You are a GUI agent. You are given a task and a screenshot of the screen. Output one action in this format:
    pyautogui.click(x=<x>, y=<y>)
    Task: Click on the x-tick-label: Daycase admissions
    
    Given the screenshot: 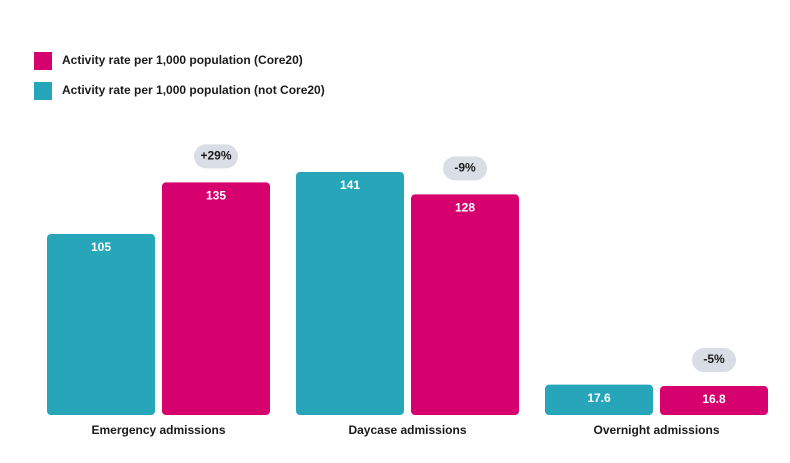 What is the action you would take?
    pyautogui.click(x=407, y=430)
    